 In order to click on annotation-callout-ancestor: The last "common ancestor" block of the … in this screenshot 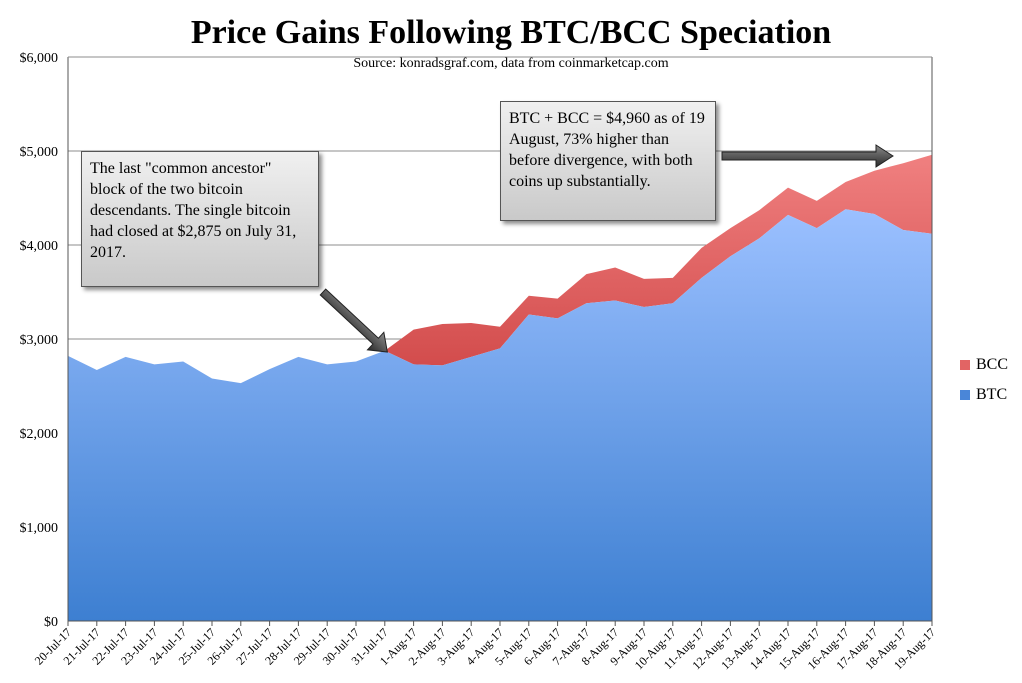, I will do `click(200, 219)`.